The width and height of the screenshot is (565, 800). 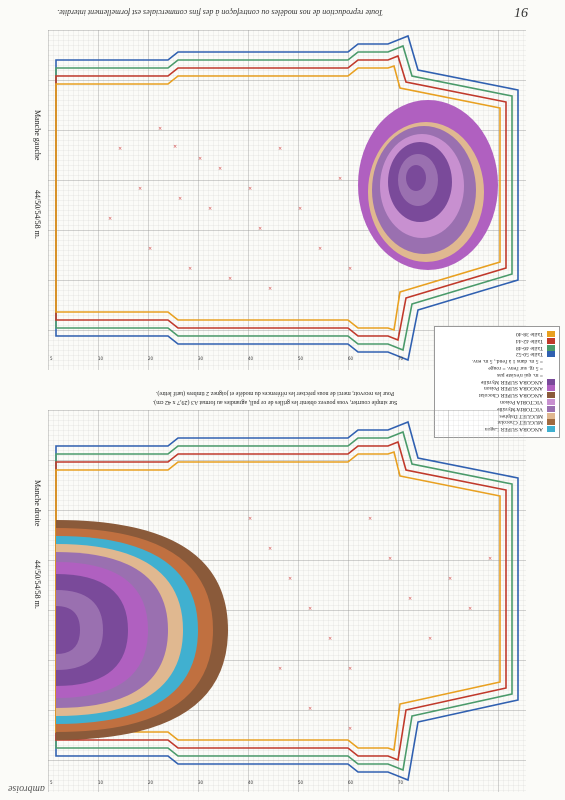 I want to click on legend-color-0-swatch, so click(x=551, y=381).